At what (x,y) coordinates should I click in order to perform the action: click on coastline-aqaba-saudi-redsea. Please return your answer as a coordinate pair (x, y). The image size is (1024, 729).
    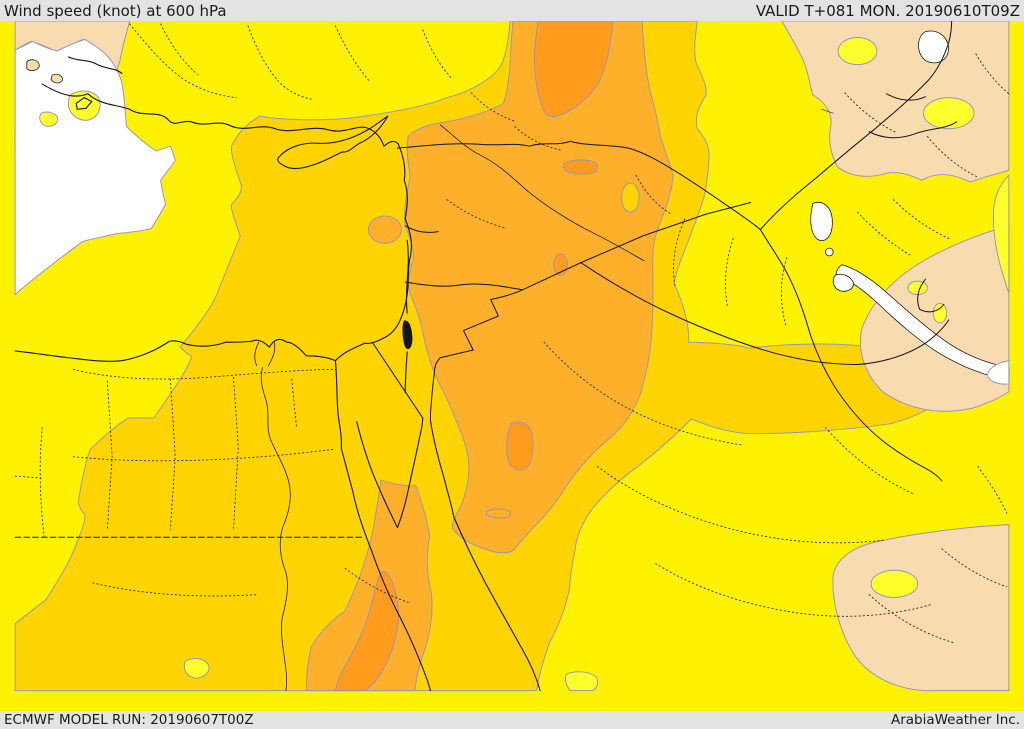
    Looking at the image, I should click on (485, 556).